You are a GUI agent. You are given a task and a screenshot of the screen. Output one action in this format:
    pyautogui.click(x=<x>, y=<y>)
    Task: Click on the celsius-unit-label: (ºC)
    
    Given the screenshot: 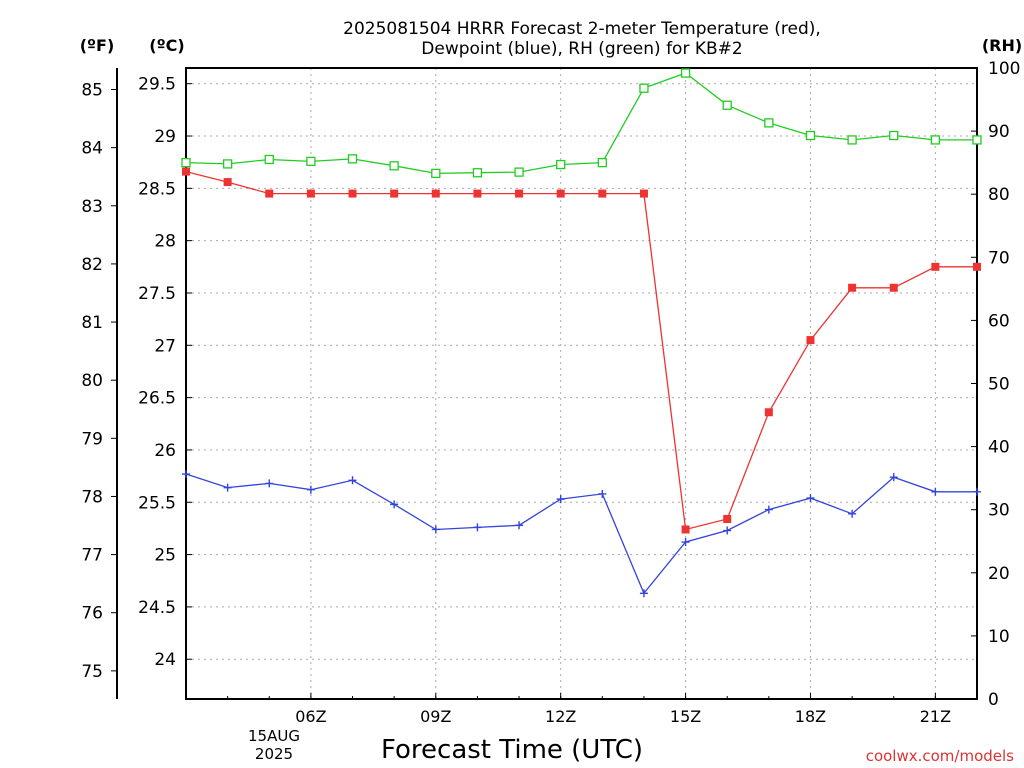 What is the action you would take?
    pyautogui.click(x=166, y=45)
    